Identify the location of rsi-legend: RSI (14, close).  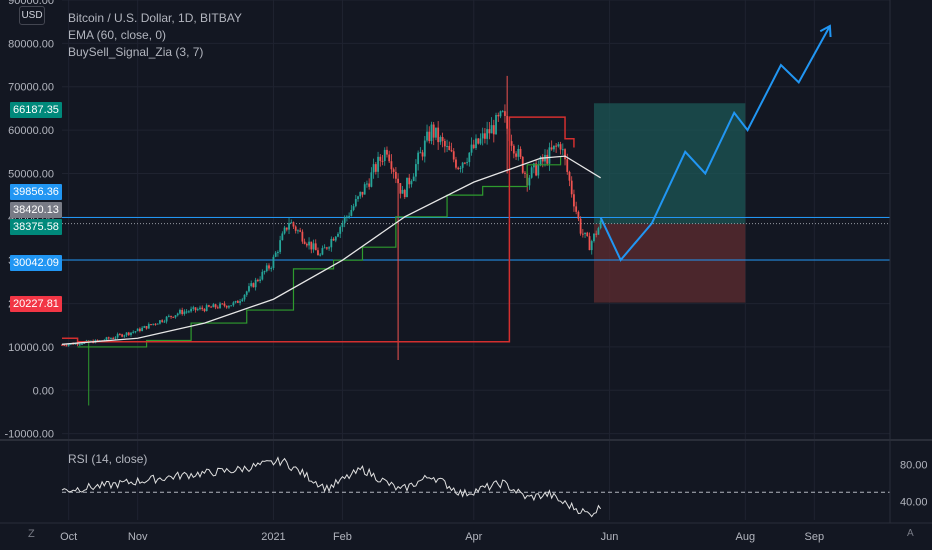
(108, 459).